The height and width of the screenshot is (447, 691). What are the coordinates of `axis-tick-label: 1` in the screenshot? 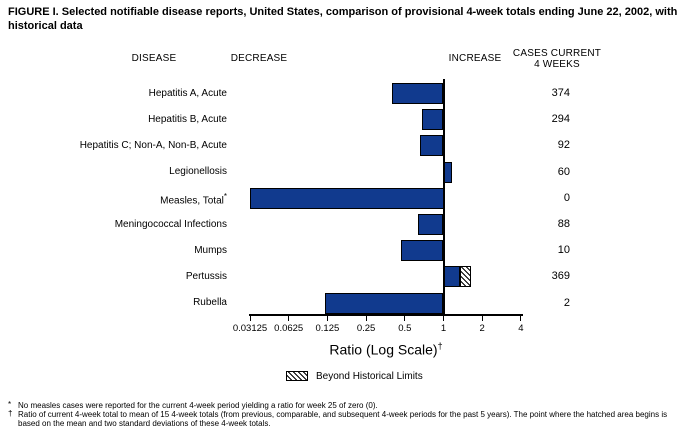 It's located at (443, 328).